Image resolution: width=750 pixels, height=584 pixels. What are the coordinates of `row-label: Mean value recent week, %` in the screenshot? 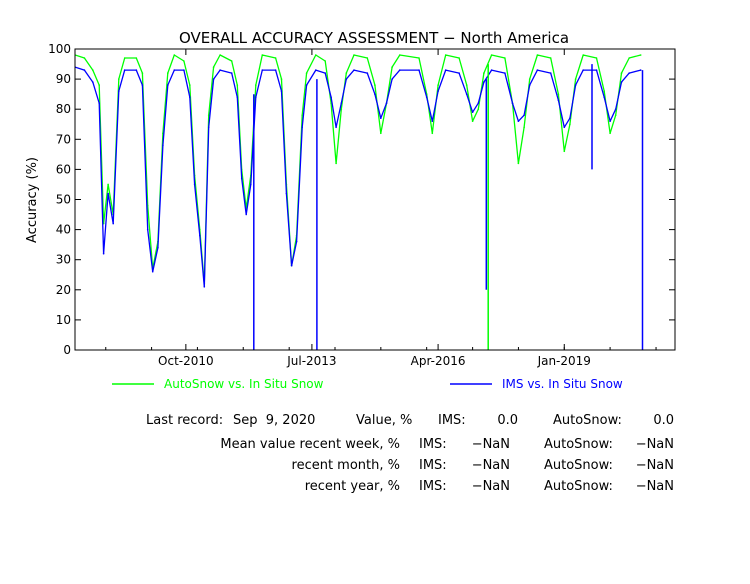 It's located at (310, 444).